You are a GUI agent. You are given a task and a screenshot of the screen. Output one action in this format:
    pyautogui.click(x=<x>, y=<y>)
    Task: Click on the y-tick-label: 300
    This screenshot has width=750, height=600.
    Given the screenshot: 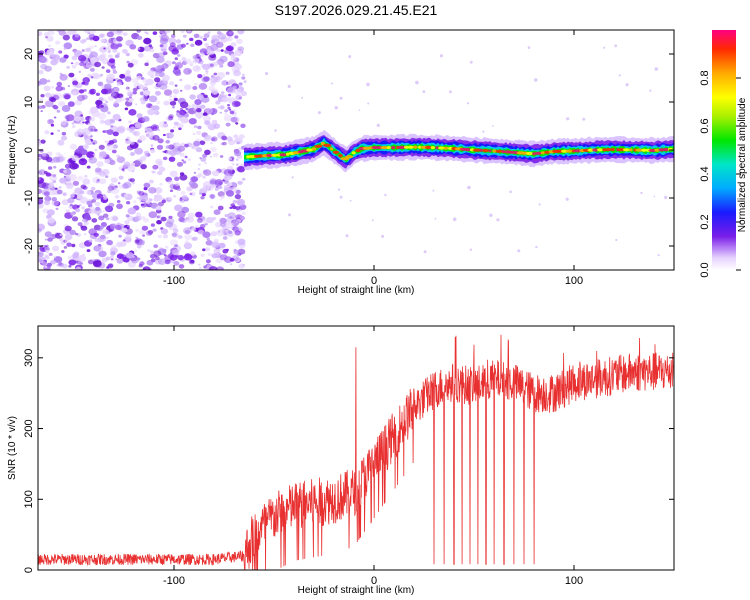 What is the action you would take?
    pyautogui.click(x=29, y=358)
    